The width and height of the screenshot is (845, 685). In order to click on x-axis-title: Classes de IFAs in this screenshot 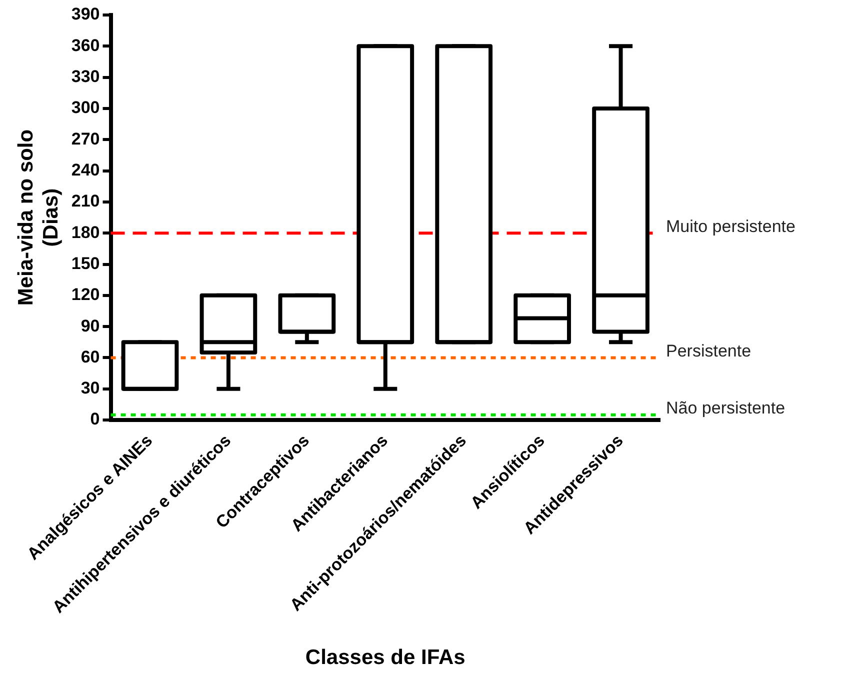, I will do `click(385, 658)`.